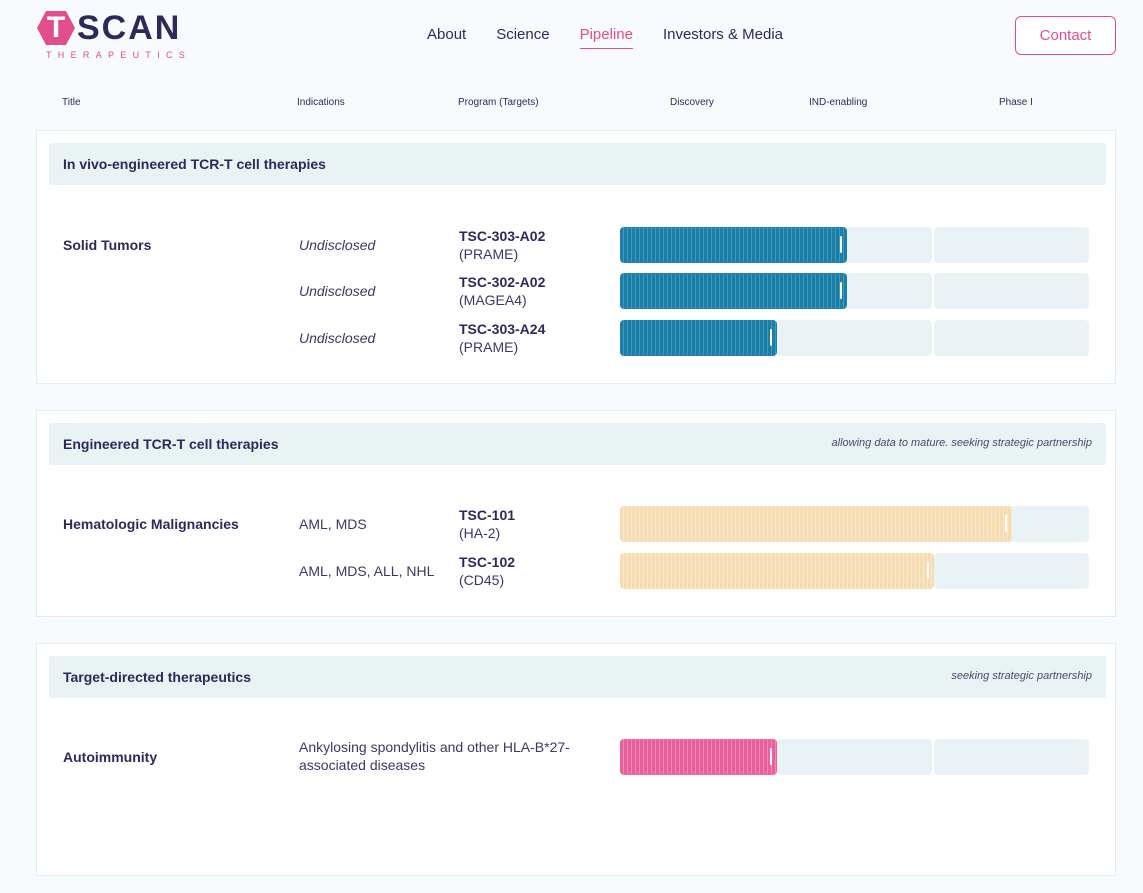 This screenshot has width=1143, height=893. Describe the element at coordinates (487, 515) in the screenshot. I see `program-name: TSC-101` at that location.